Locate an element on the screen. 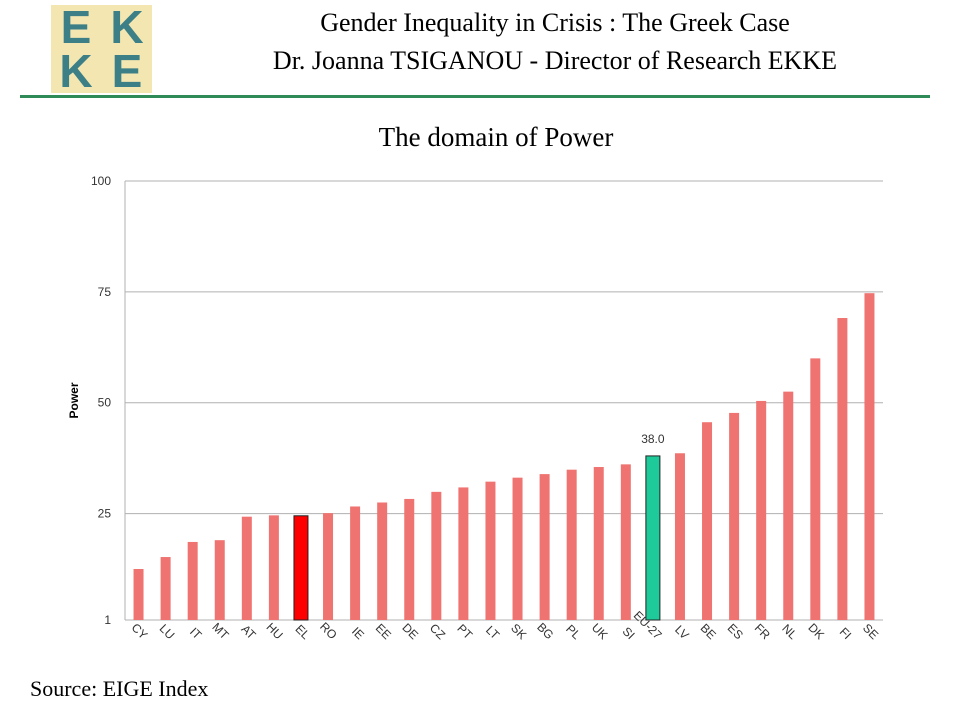  x-tick-label: NL is located at coordinates (789, 631).